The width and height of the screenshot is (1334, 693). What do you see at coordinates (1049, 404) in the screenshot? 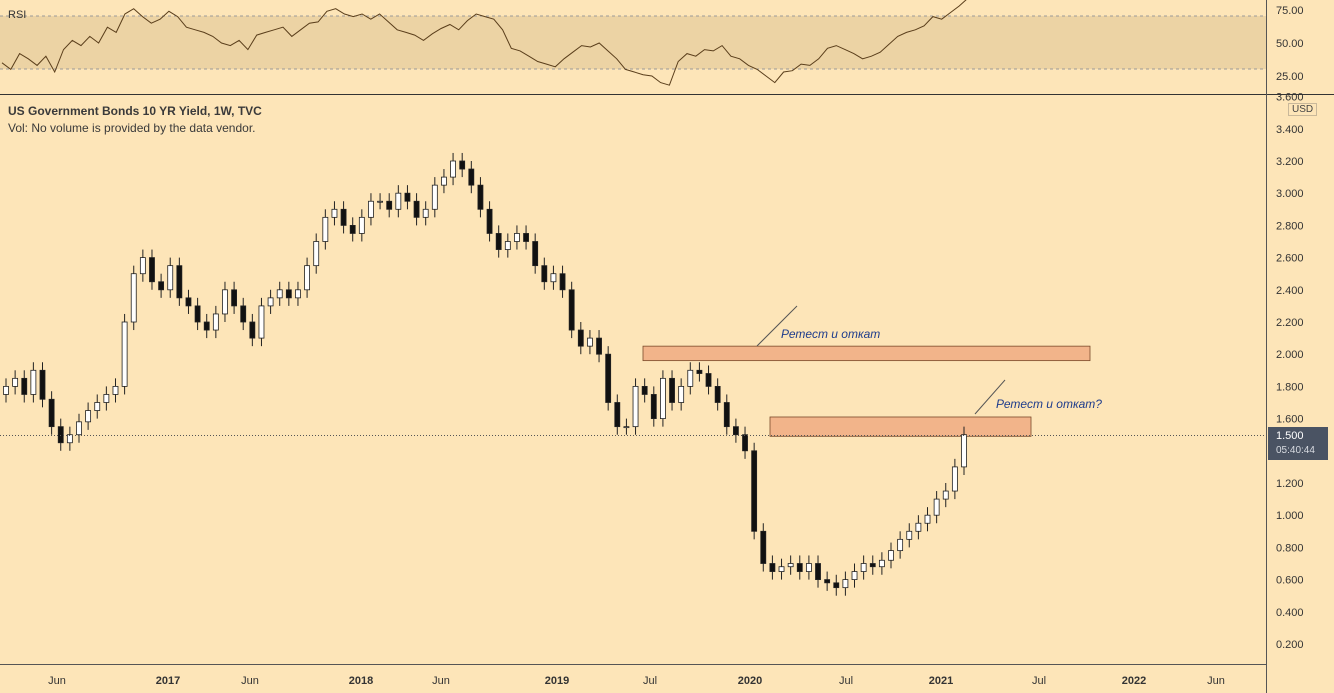
I see `annotation-retest-2: Ретест и откат?` at bounding box center [1049, 404].